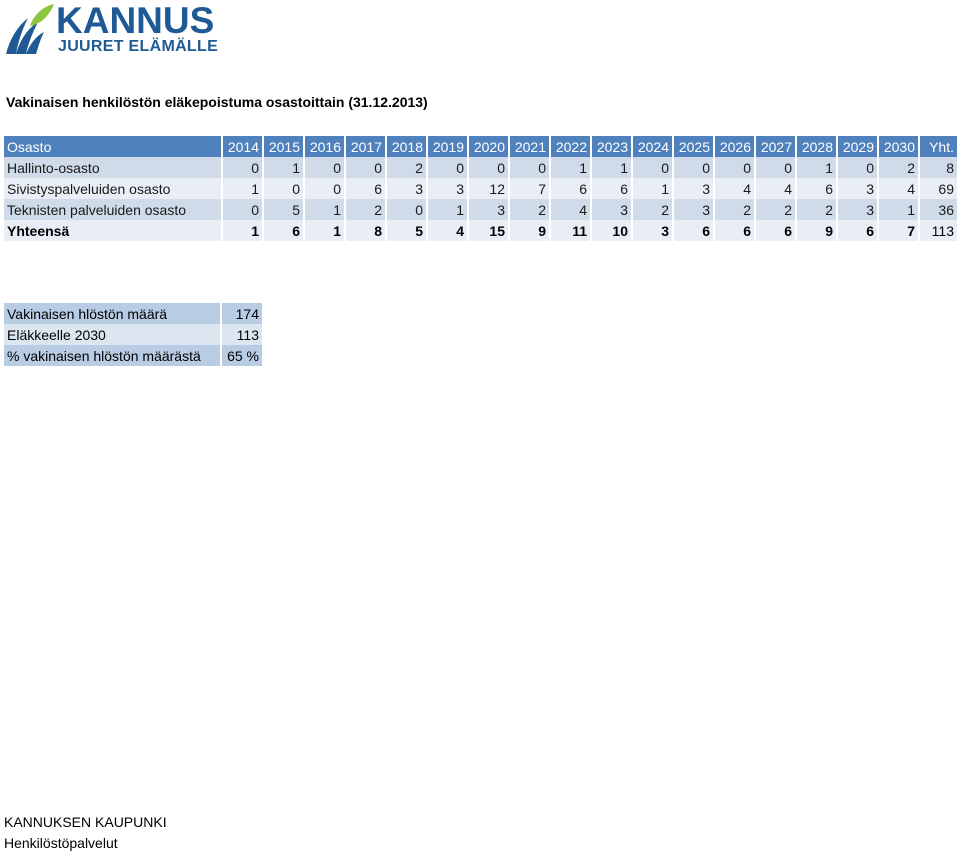 This screenshot has width=960, height=854. What do you see at coordinates (365, 146) in the screenshot?
I see `column-header: 2017` at bounding box center [365, 146].